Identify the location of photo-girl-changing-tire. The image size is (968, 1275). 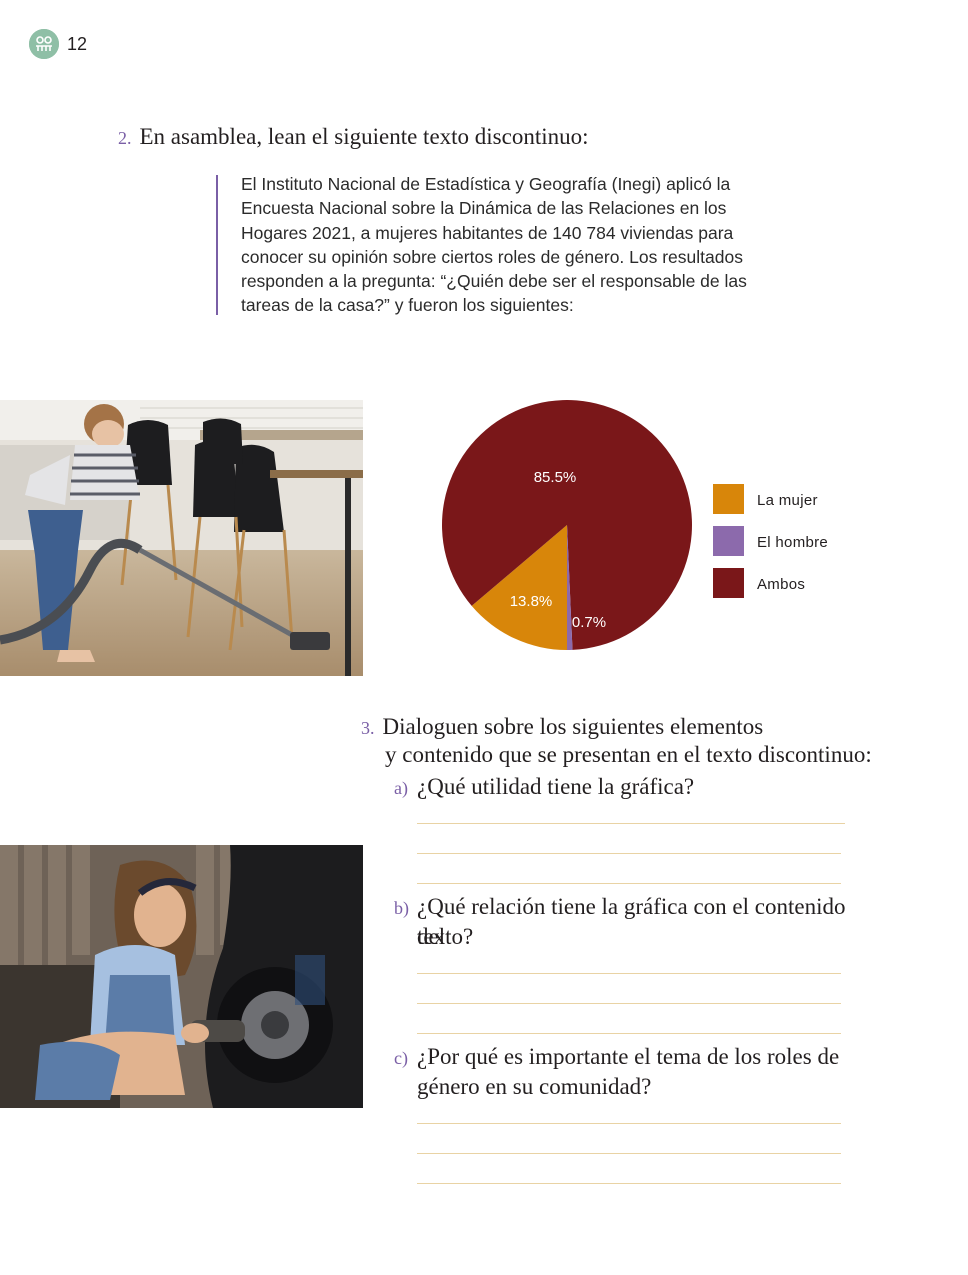
(181, 976).